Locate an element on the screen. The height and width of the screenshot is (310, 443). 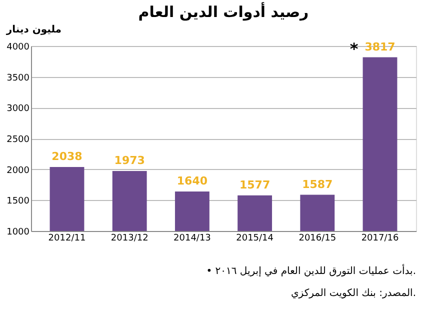
data-label: 1577 is located at coordinates (254, 185).